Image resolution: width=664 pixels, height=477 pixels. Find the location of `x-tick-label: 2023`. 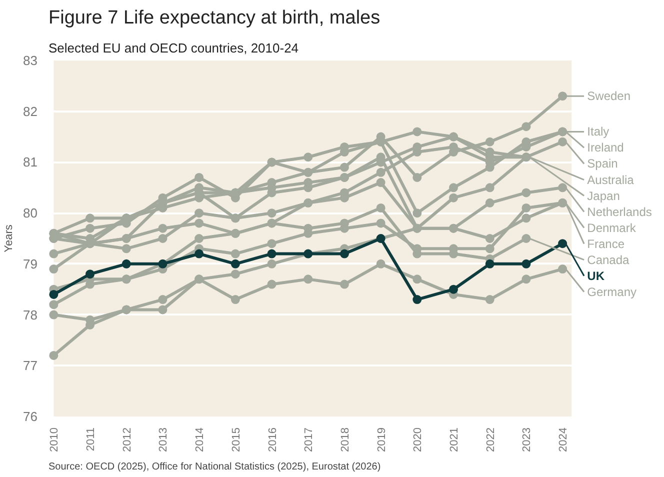

x-tick-label: 2023 is located at coordinates (527, 439).